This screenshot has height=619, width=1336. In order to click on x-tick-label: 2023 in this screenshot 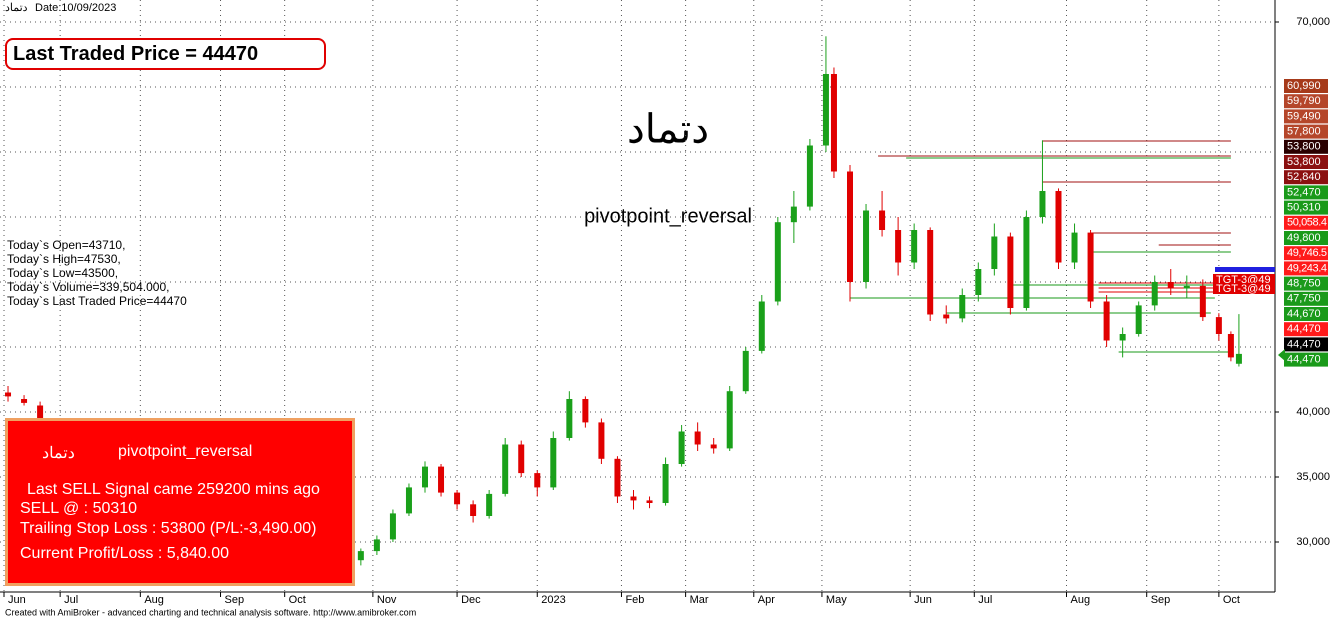, I will do `click(553, 600)`.